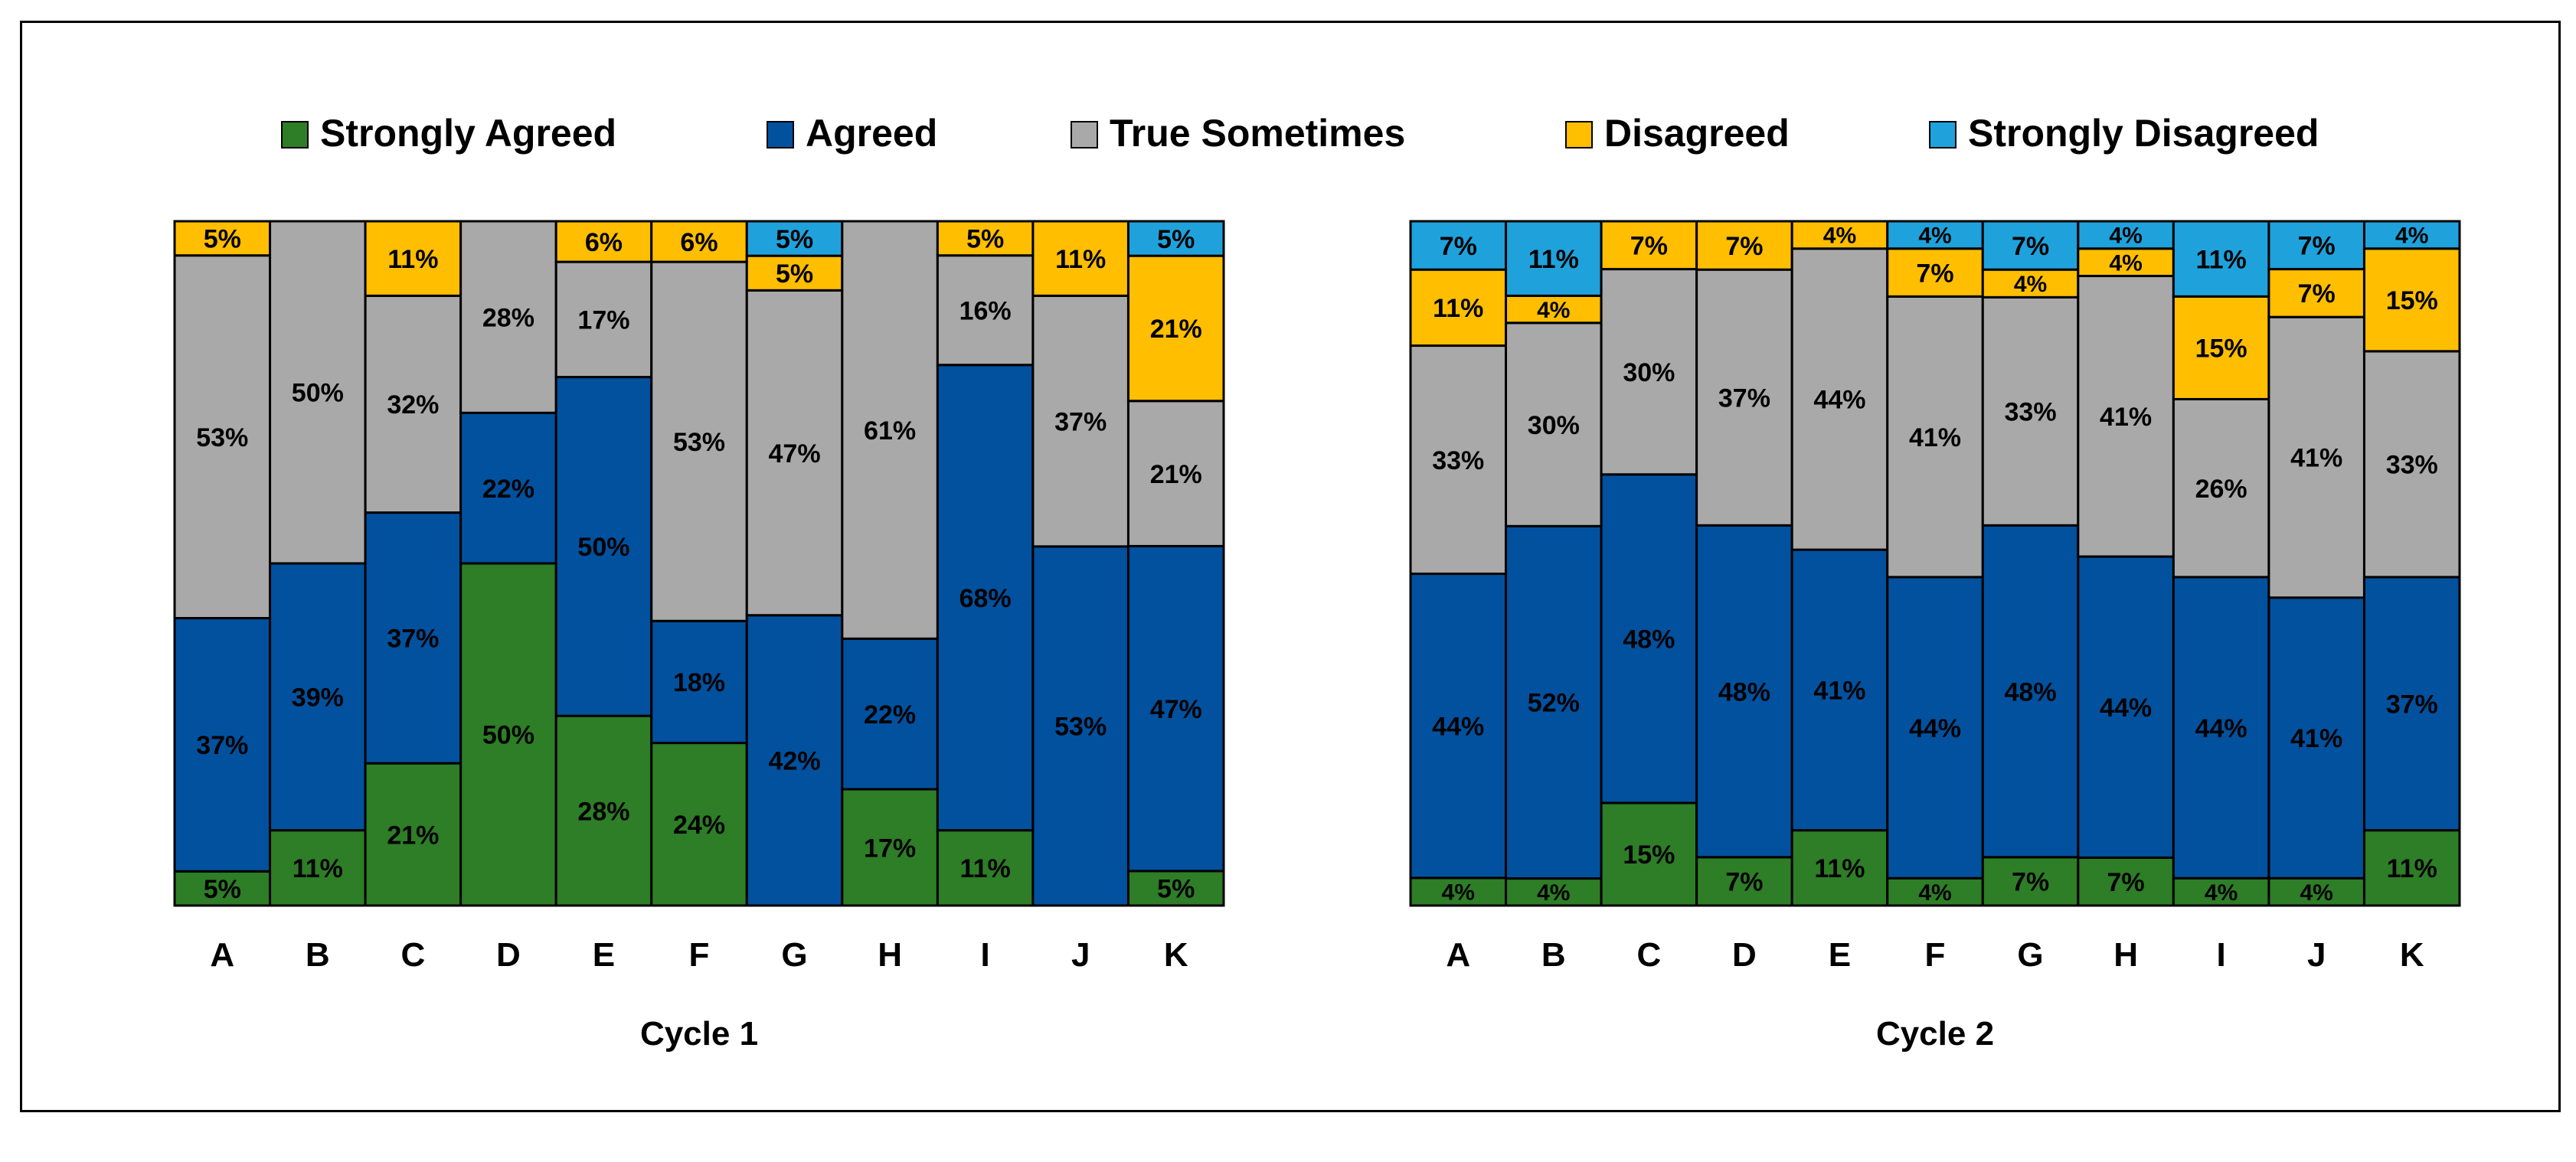 Image resolution: width=2576 pixels, height=1162 pixels. I want to click on bar-stack-c: 21% 37% 32% 11%, so click(413, 563).